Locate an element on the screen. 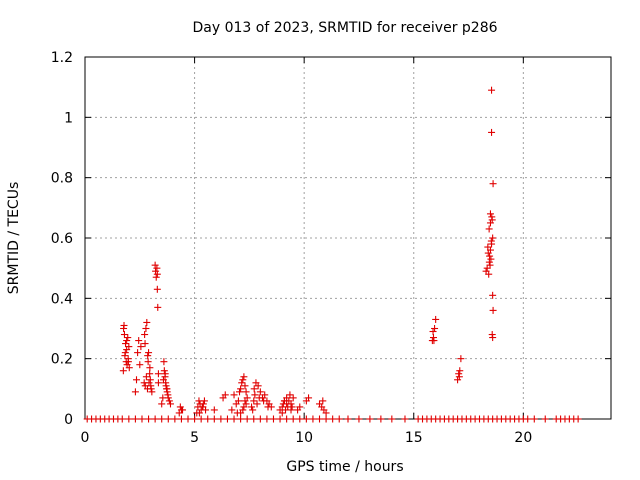 The height and width of the screenshot is (480, 640). y-tick-label: 1.2 is located at coordinates (62, 58).